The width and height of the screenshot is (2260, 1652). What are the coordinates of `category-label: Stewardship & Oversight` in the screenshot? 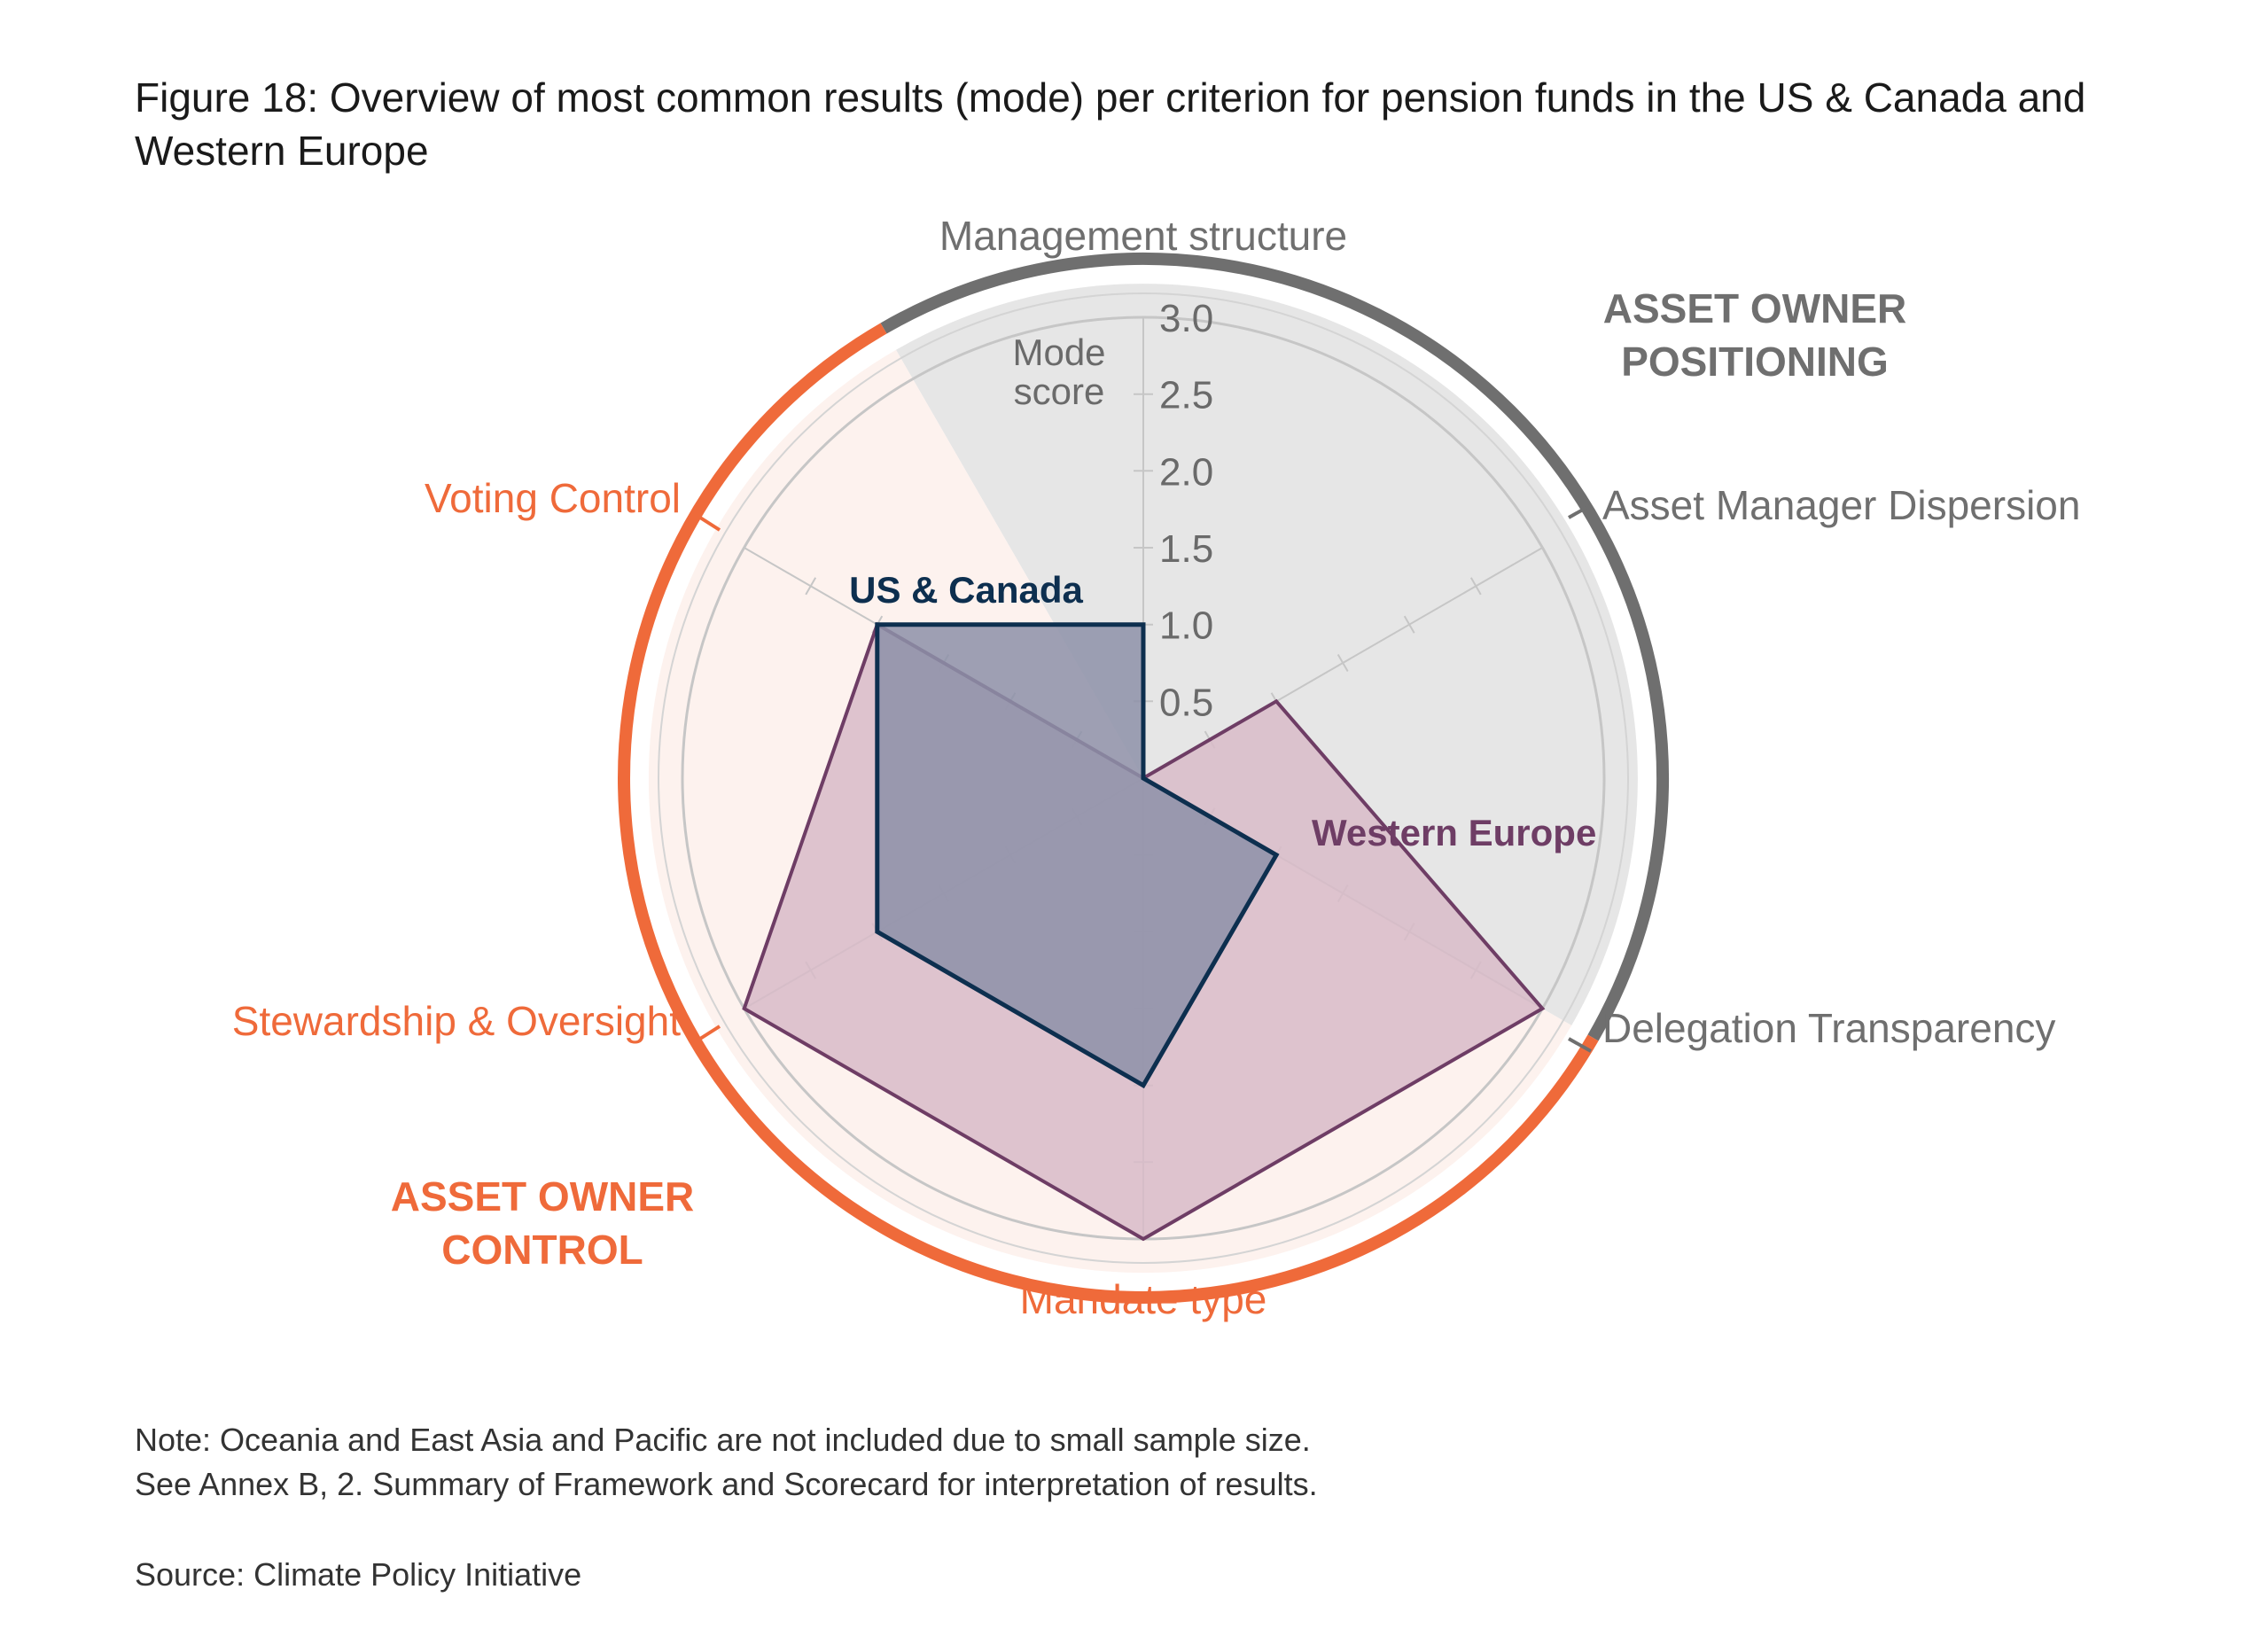 It's located at (457, 1021).